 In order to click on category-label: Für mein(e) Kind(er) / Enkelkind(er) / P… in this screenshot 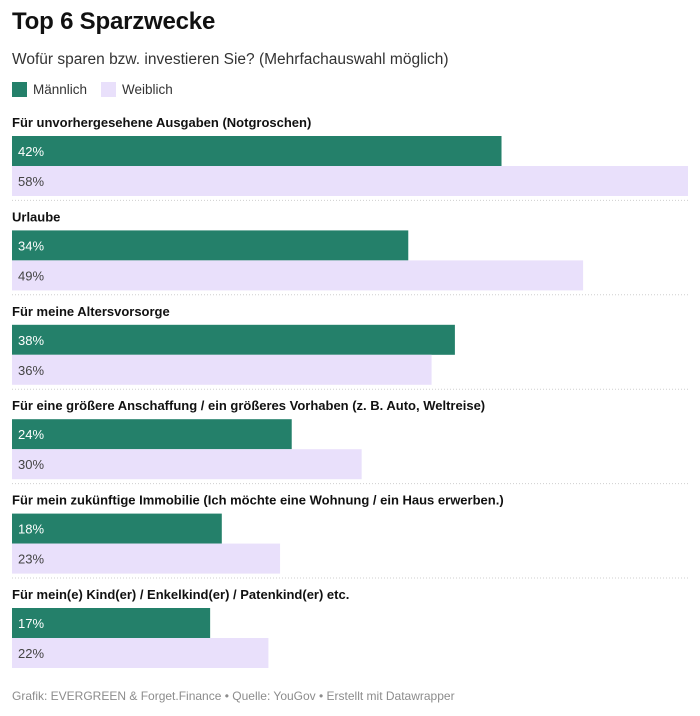, I will do `click(180, 594)`.